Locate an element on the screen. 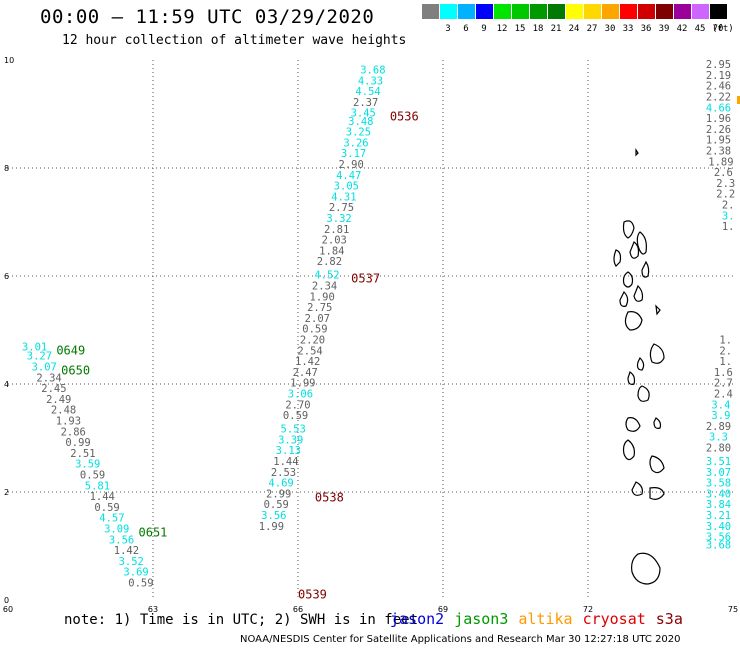  wave-height-value: 3.69 is located at coordinates (135, 573).